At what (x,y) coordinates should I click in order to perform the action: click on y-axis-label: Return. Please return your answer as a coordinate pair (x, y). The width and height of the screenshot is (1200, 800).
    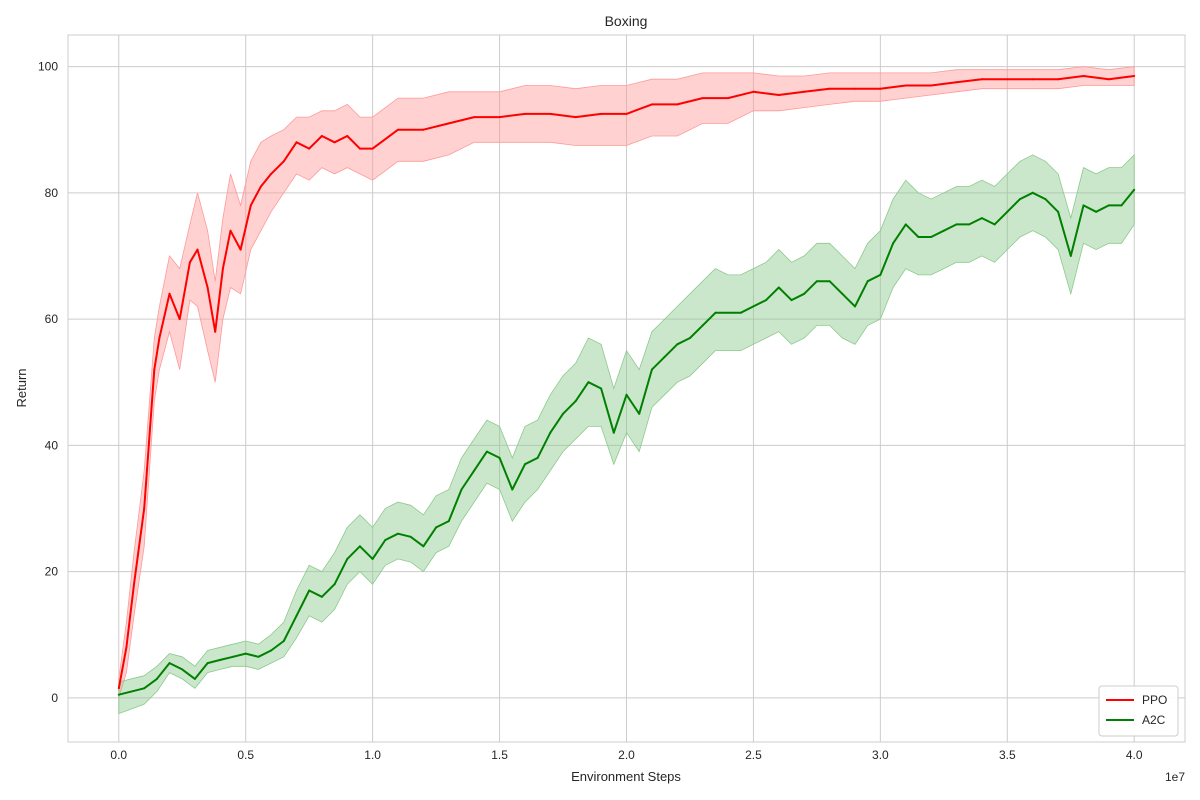
    Looking at the image, I should click on (21, 387).